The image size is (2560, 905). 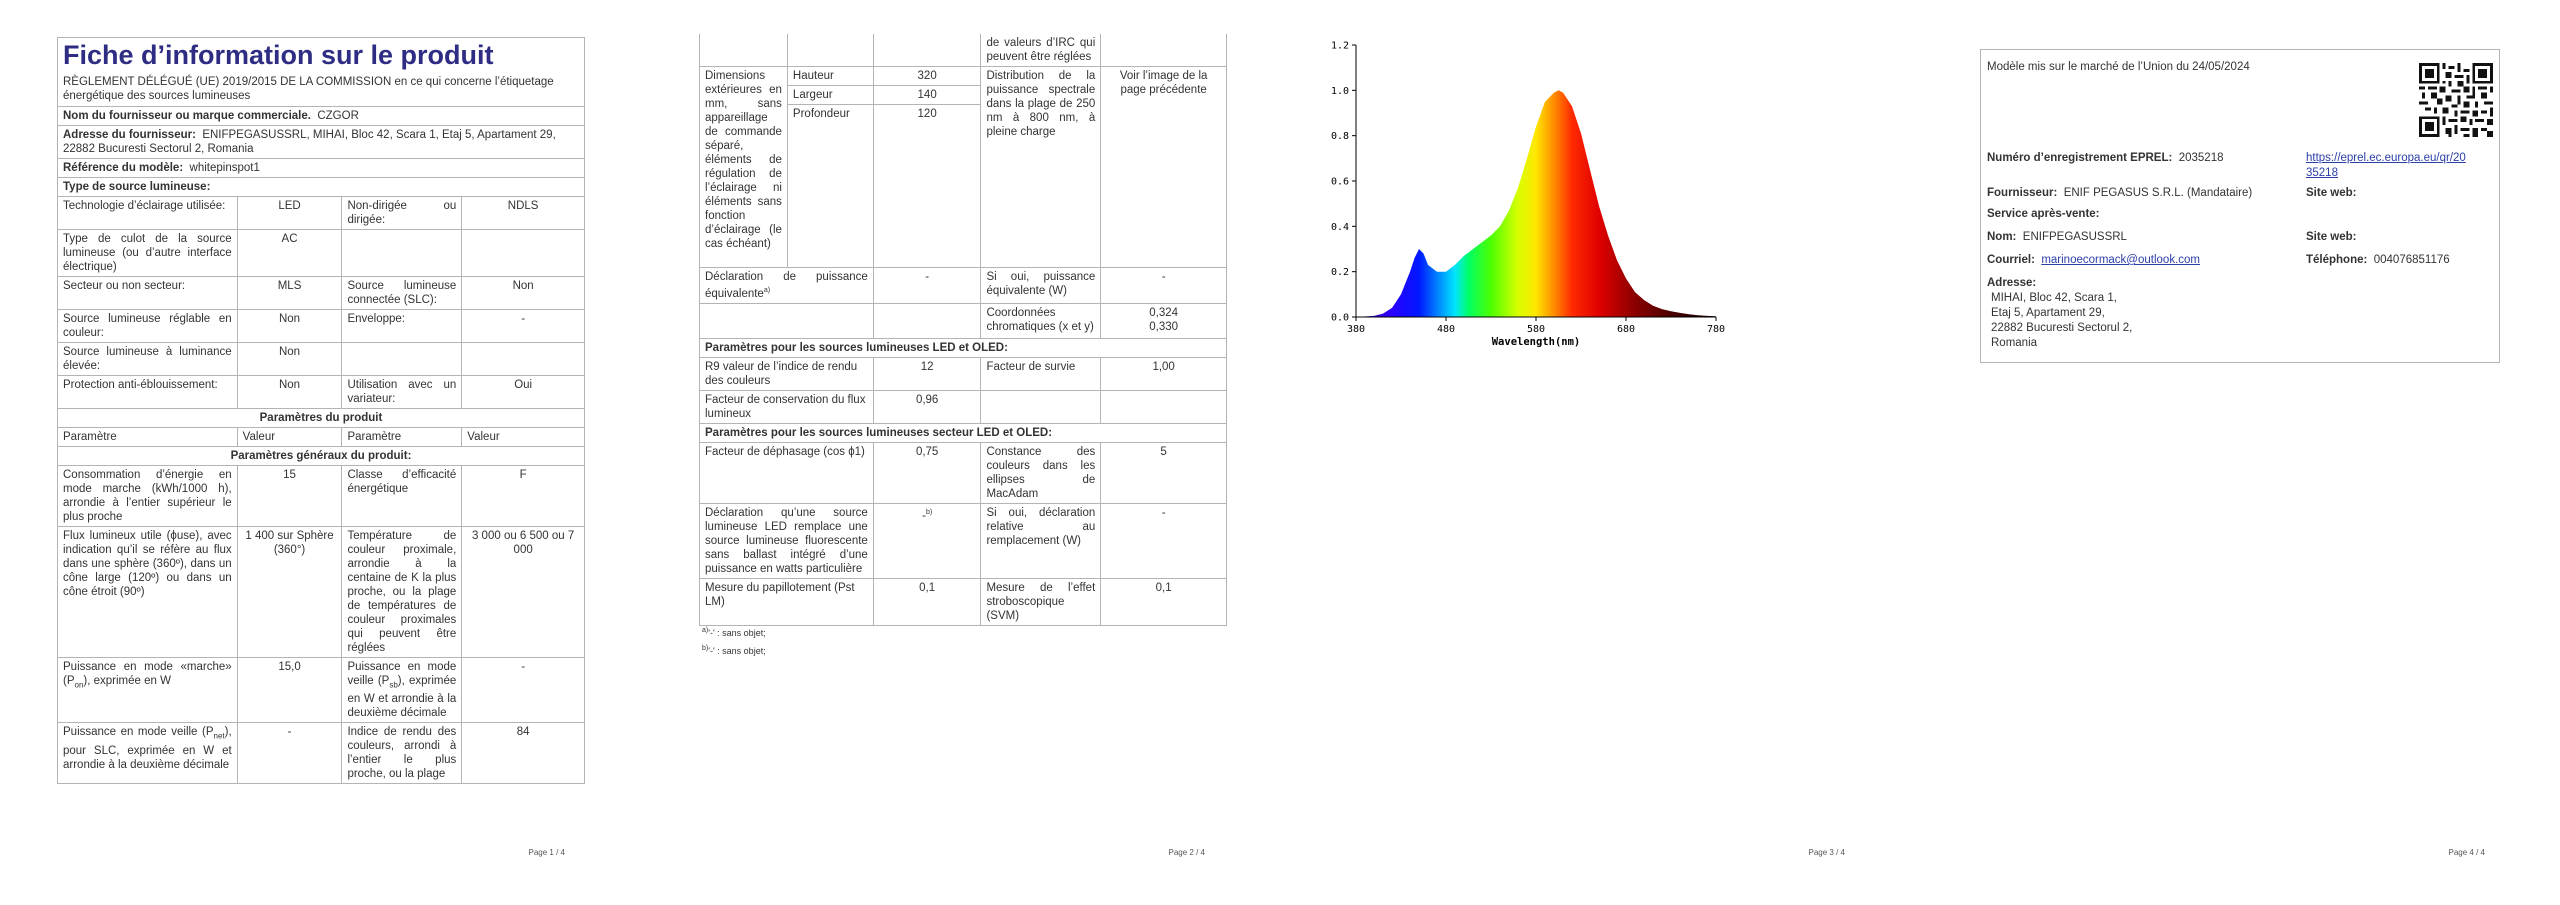 What do you see at coordinates (927, 406) in the screenshot?
I see `row-value: 0,96` at bounding box center [927, 406].